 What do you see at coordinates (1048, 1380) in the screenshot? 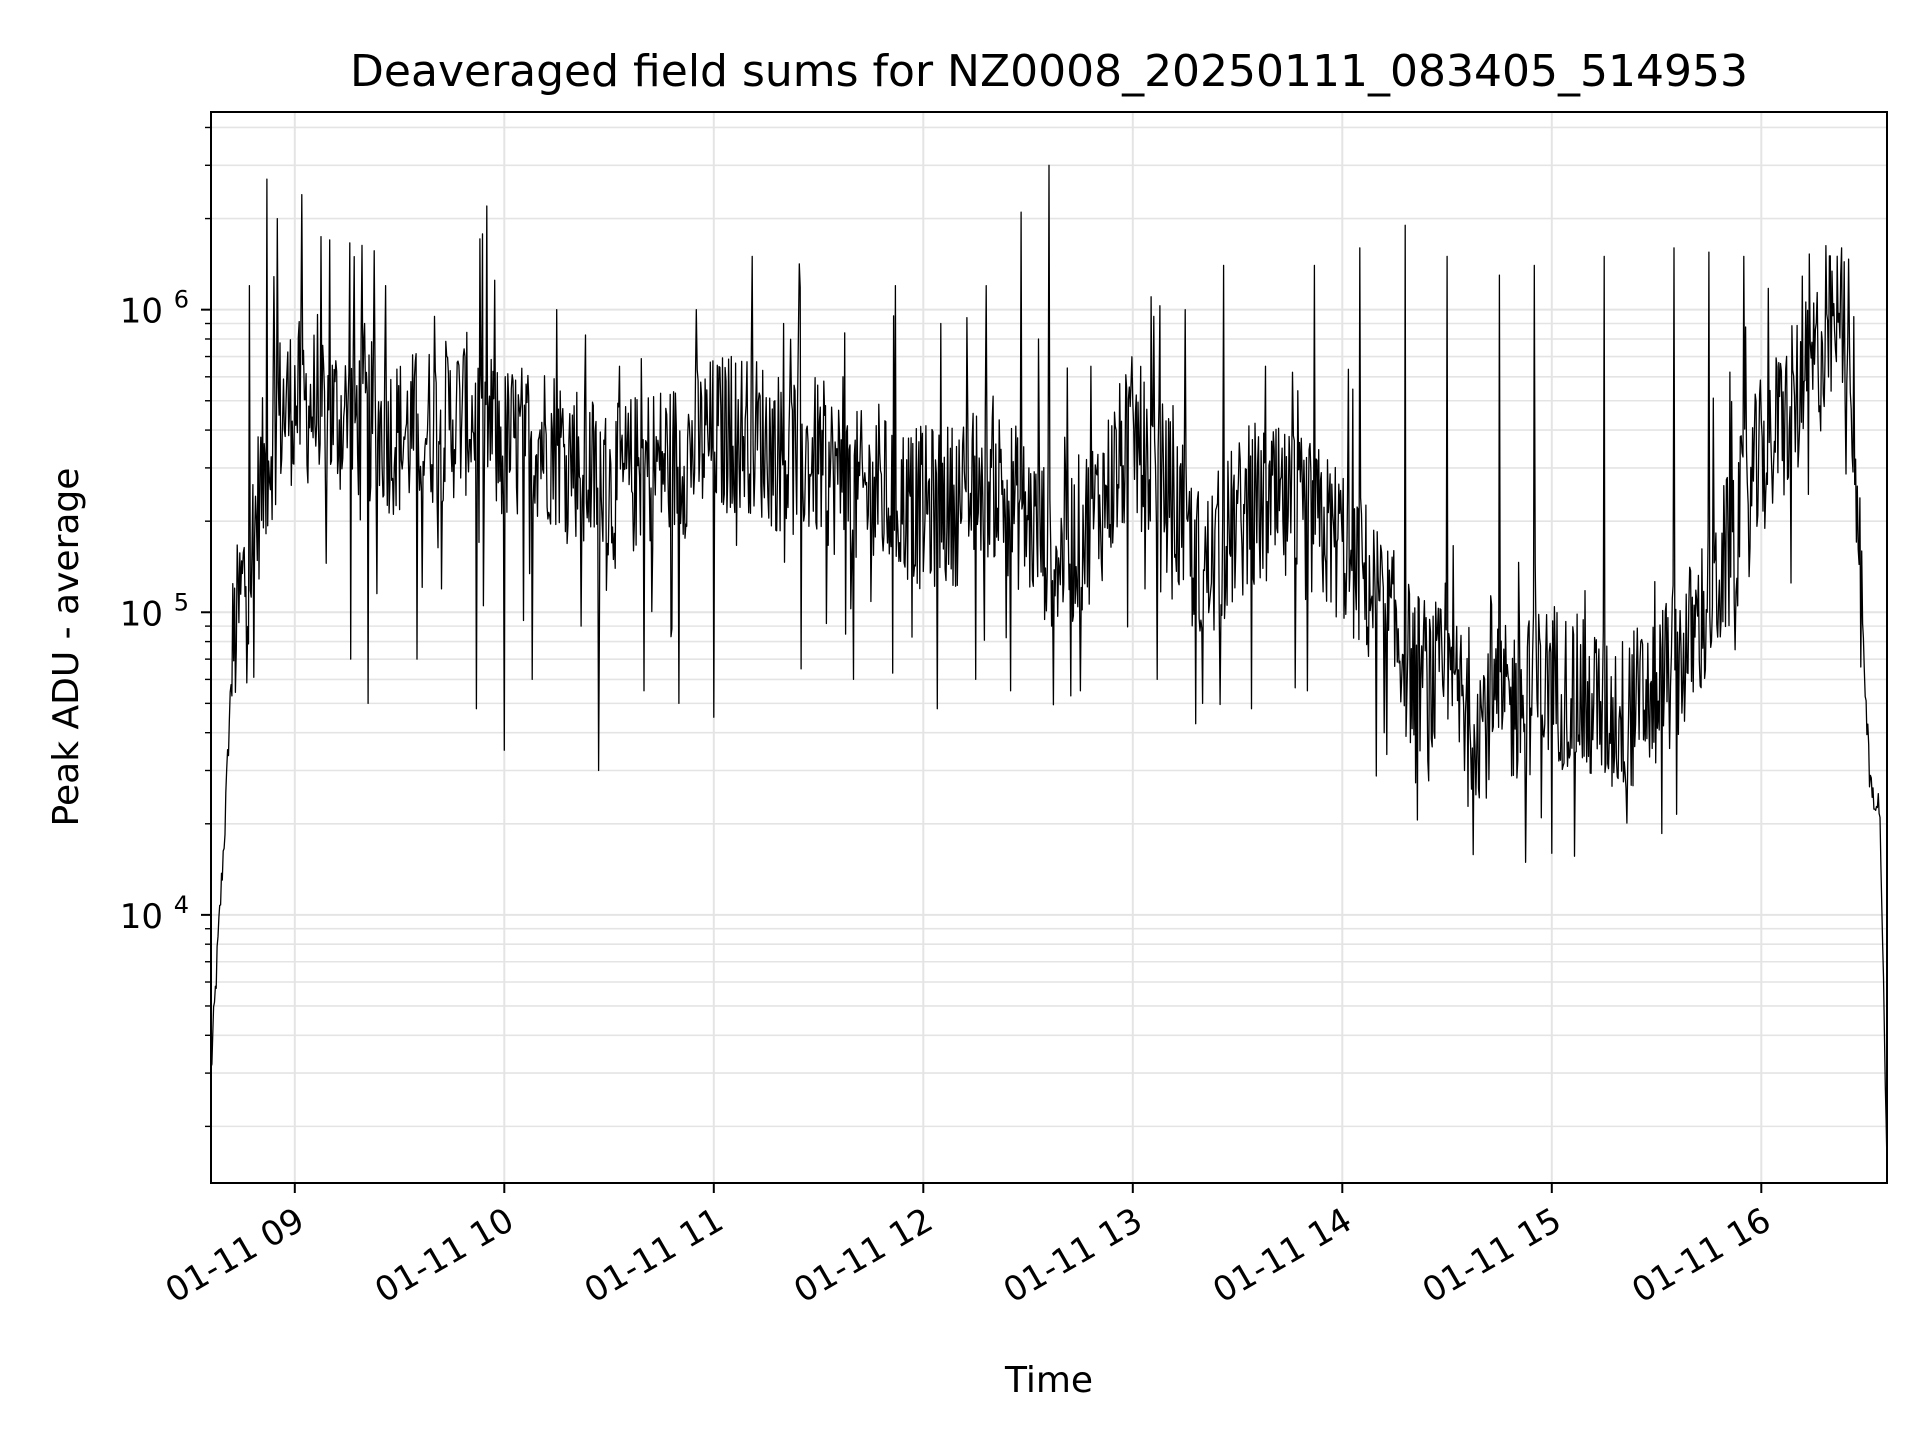
I see `x-axis-label: Time` at bounding box center [1048, 1380].